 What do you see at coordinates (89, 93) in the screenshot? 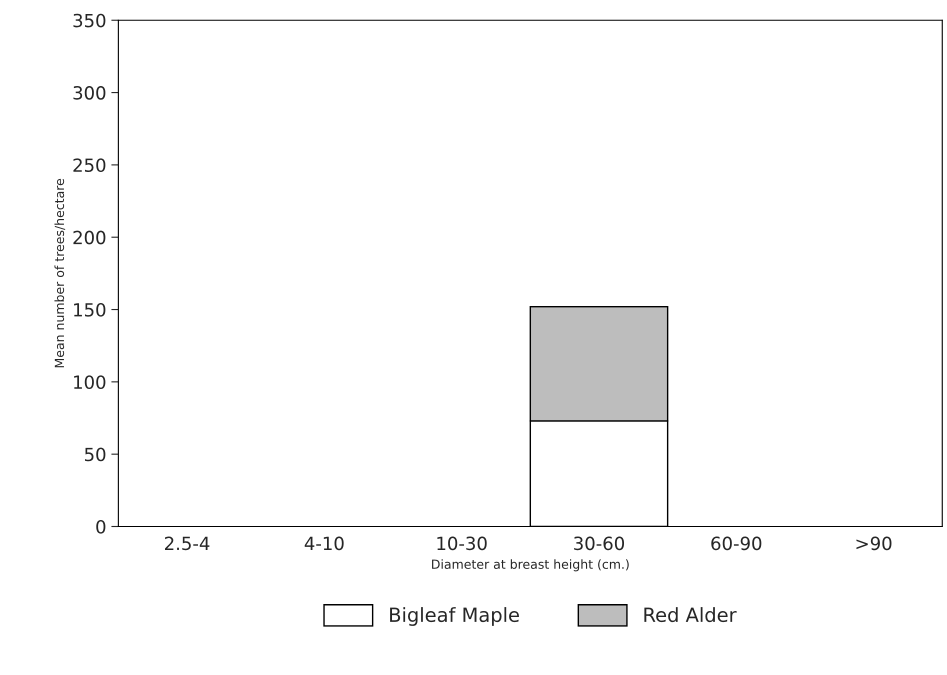
I see `y-tick-label: 300` at bounding box center [89, 93].